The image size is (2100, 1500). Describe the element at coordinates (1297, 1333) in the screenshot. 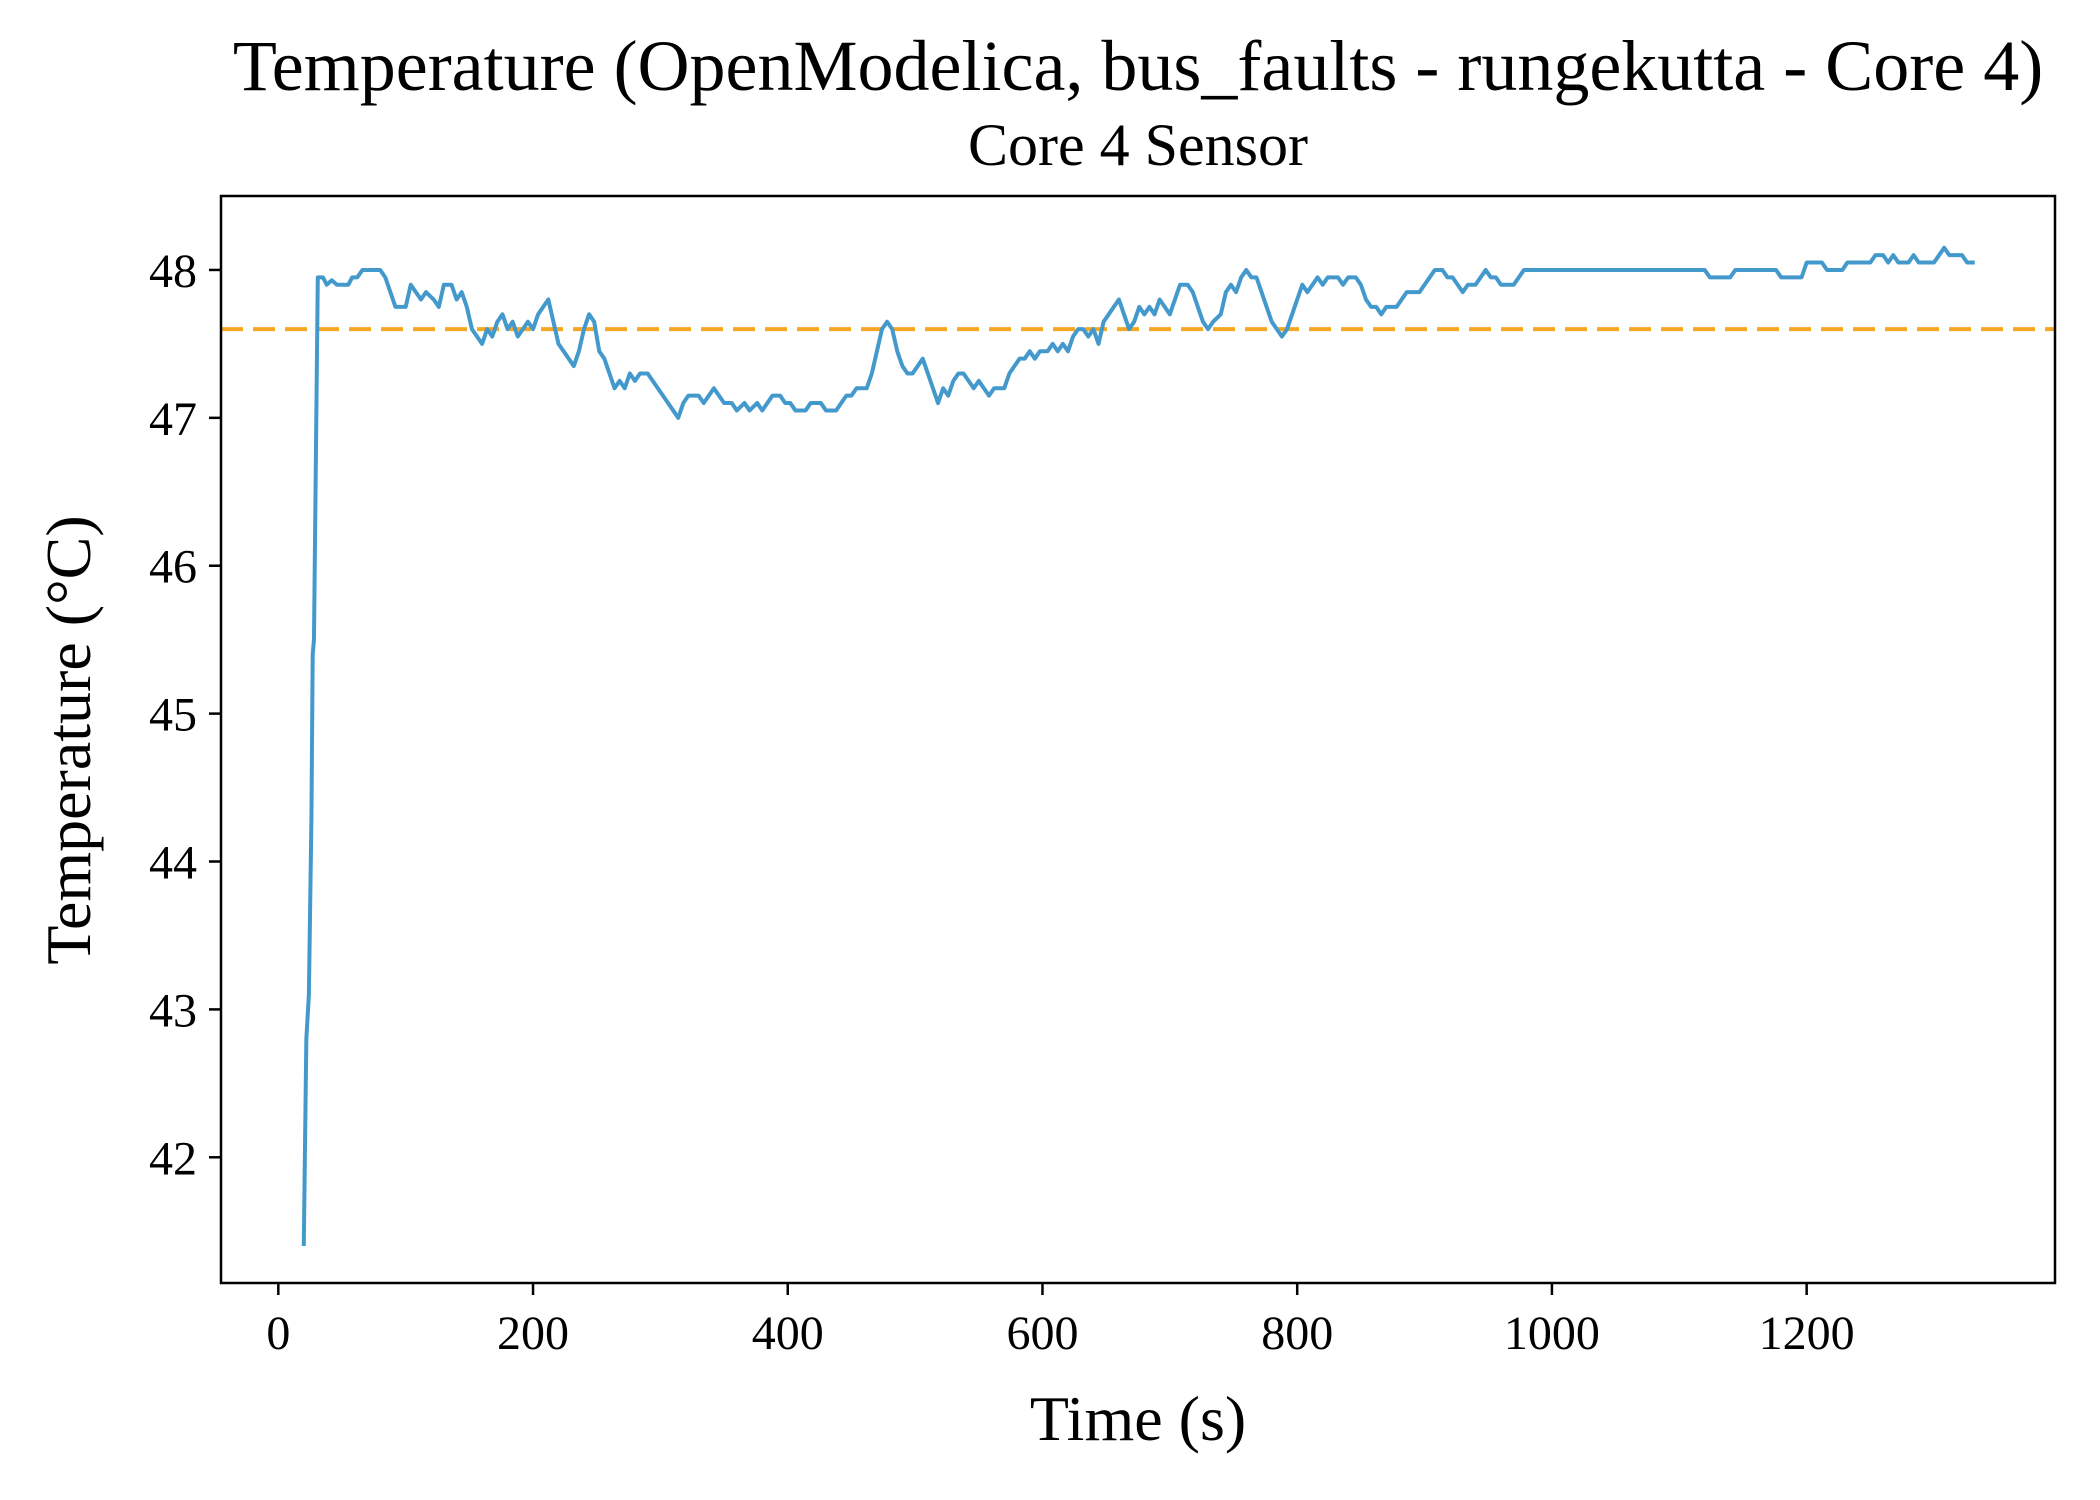

I see `x-tick-label: 800` at that location.